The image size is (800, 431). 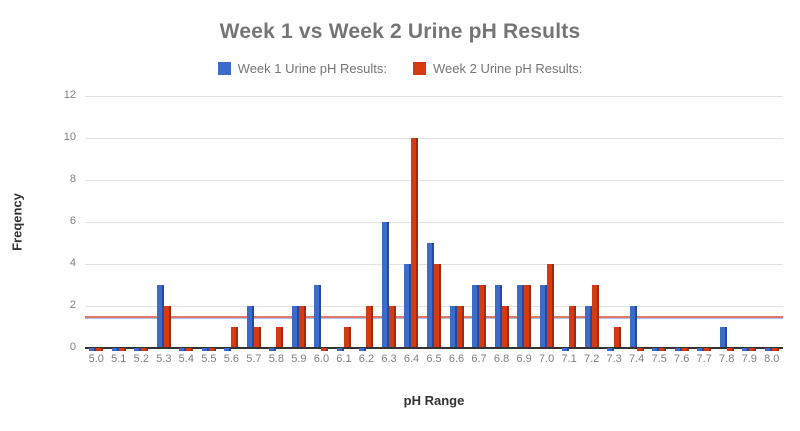 I want to click on category-6.2, so click(x=366, y=223).